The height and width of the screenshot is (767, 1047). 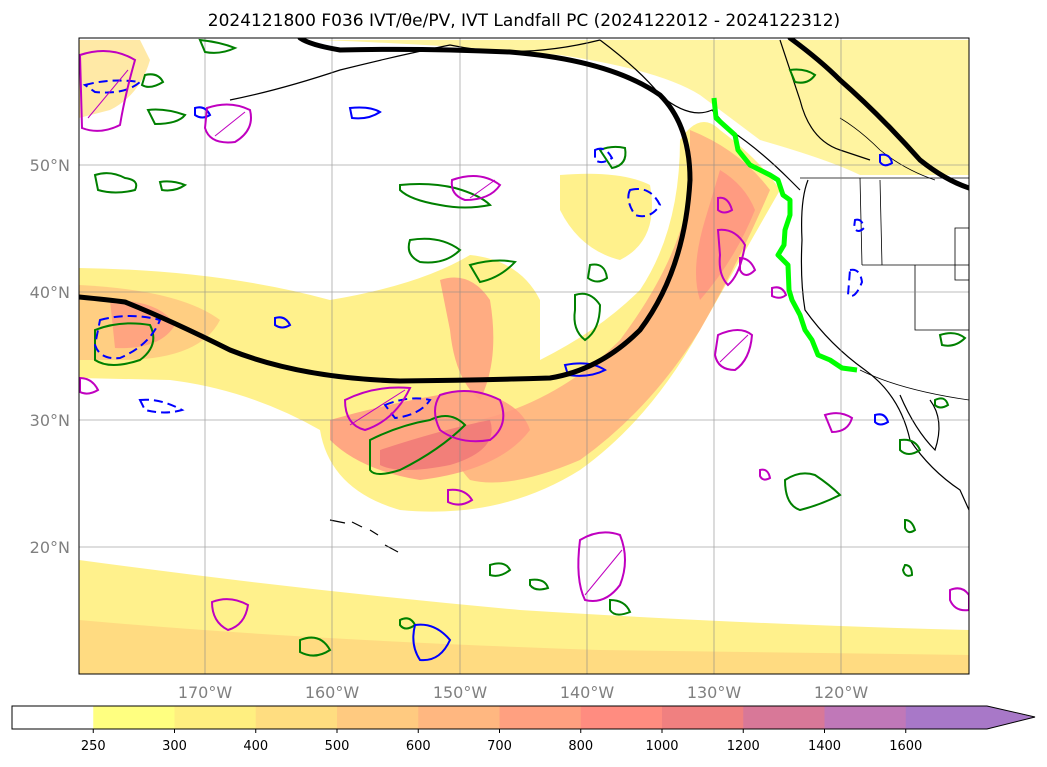 What do you see at coordinates (524, 647) in the screenshot?
I see `ivt-band-south-core` at bounding box center [524, 647].